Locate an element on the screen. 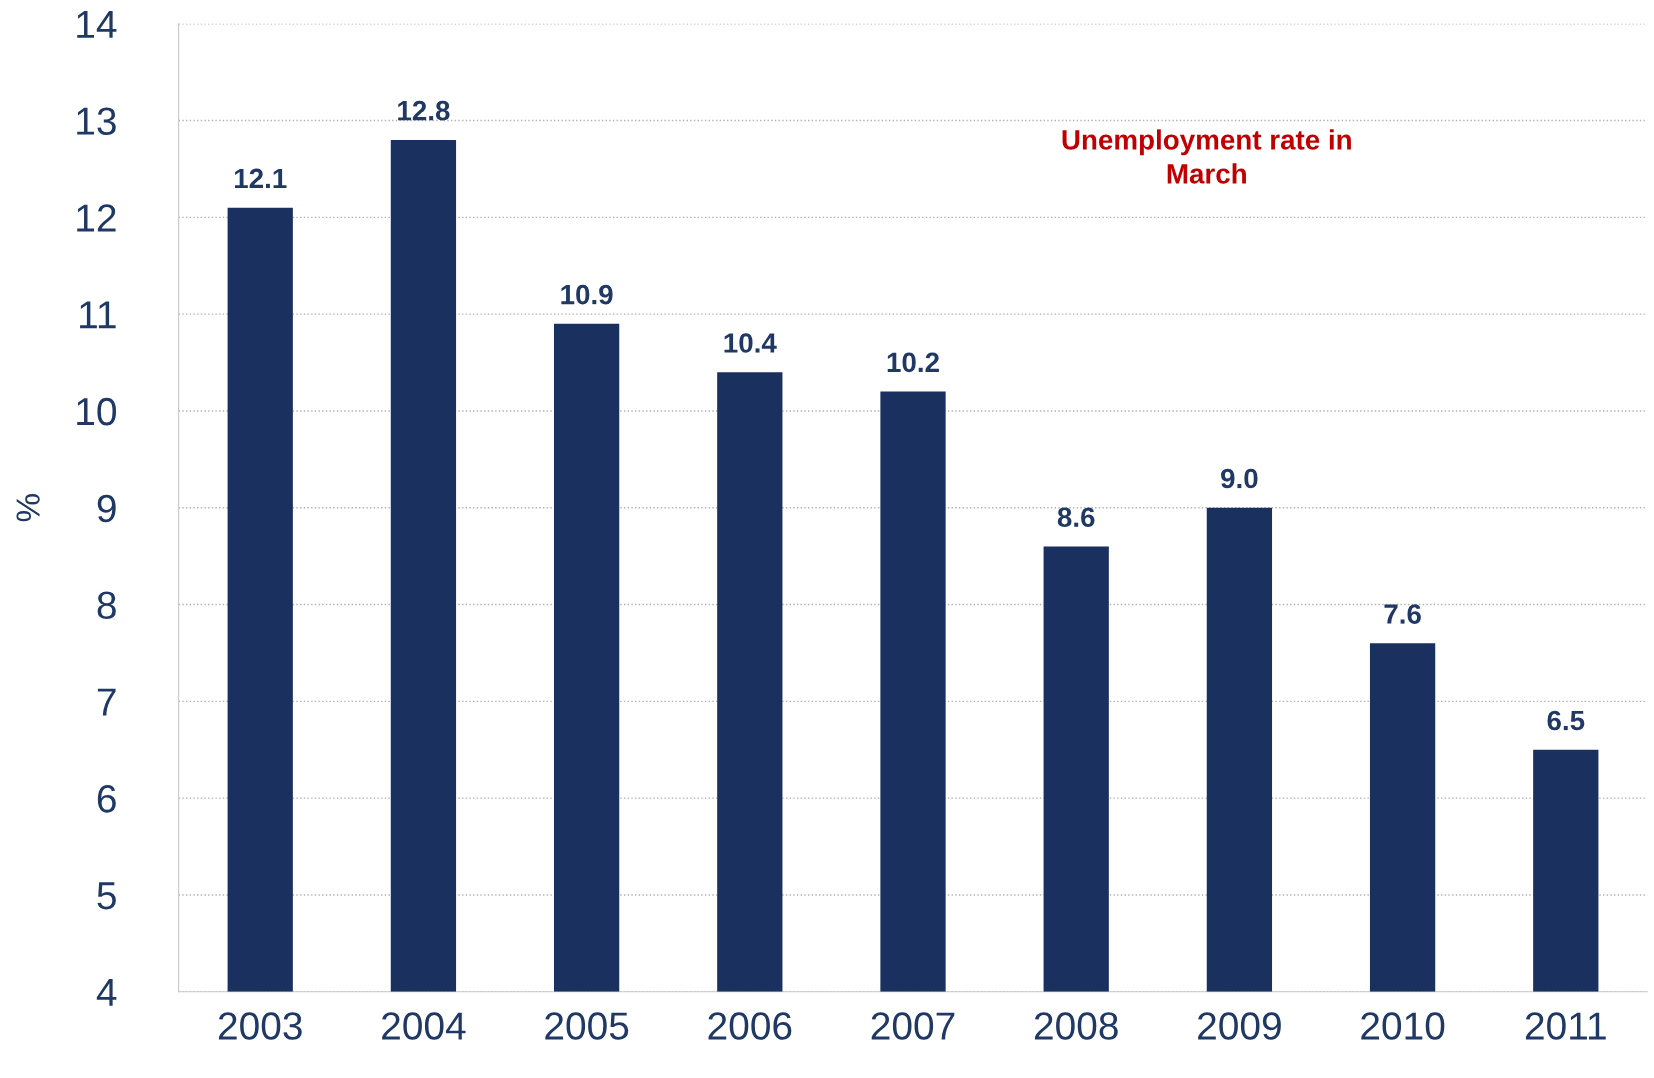  x-tick-label: 2009 is located at coordinates (1239, 1026).